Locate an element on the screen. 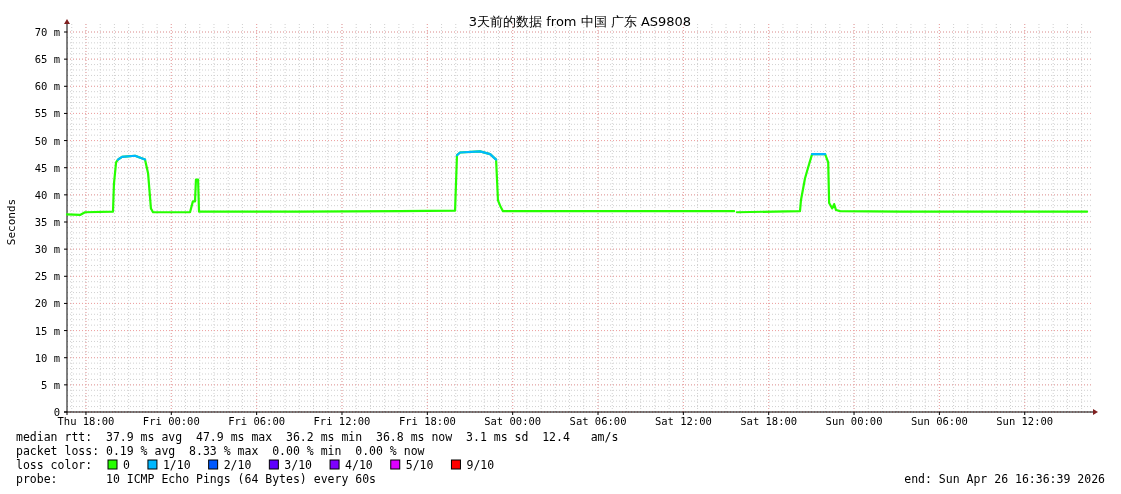  y-tick-label: 0 is located at coordinates (56, 412).